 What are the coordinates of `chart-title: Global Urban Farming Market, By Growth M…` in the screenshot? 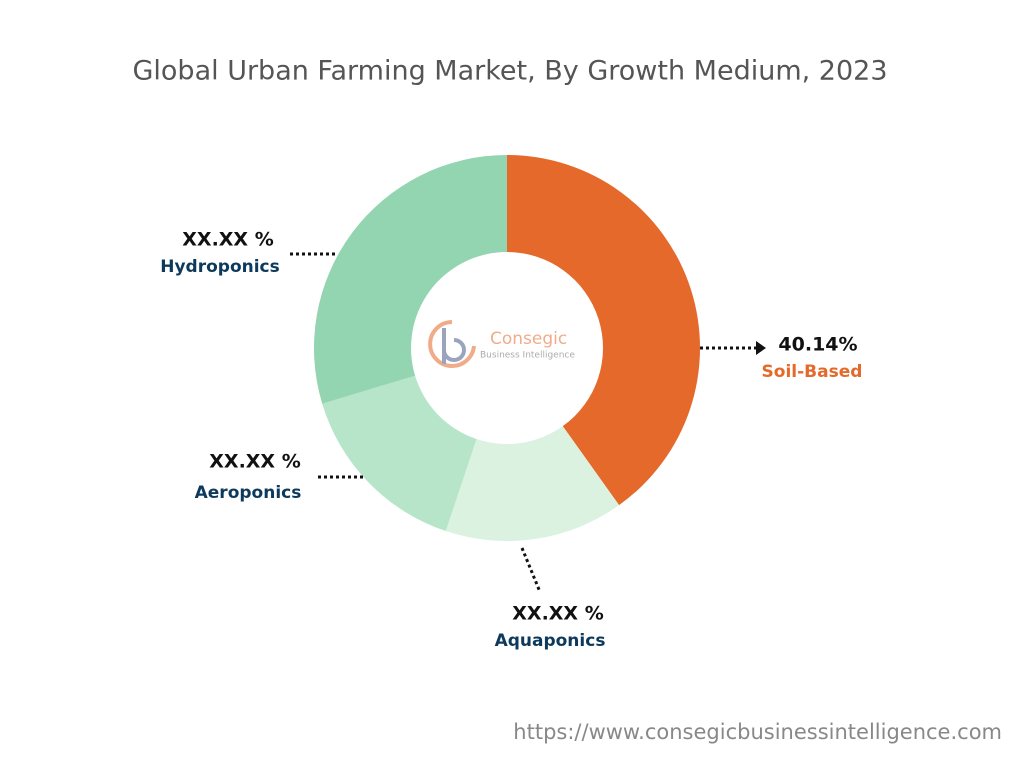 It's located at (509, 71).